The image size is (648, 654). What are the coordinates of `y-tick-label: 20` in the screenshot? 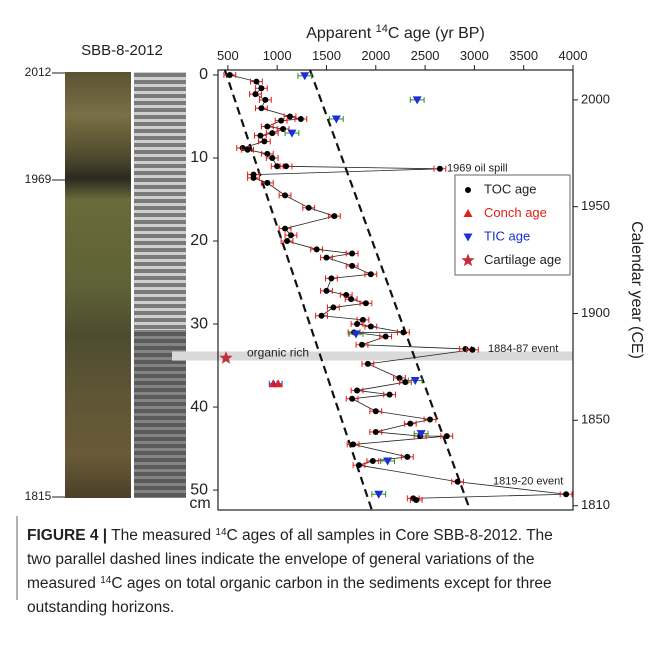 It's located at (199, 240).